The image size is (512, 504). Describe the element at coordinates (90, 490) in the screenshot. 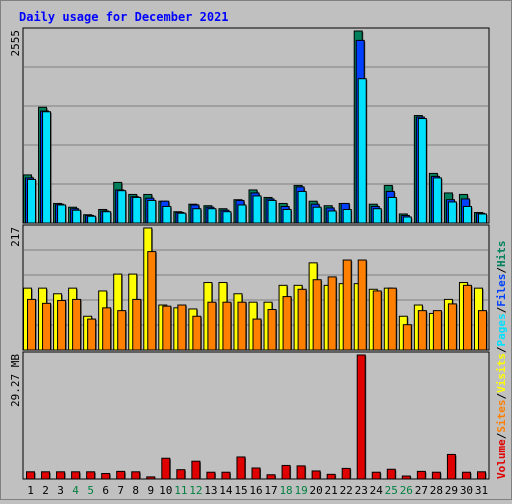

I see `day-label-5: 5` at that location.